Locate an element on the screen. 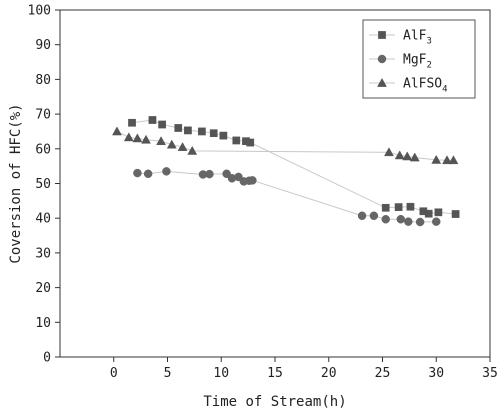 This screenshot has width=502, height=412. y-tick-label: 40 is located at coordinates (43, 219).